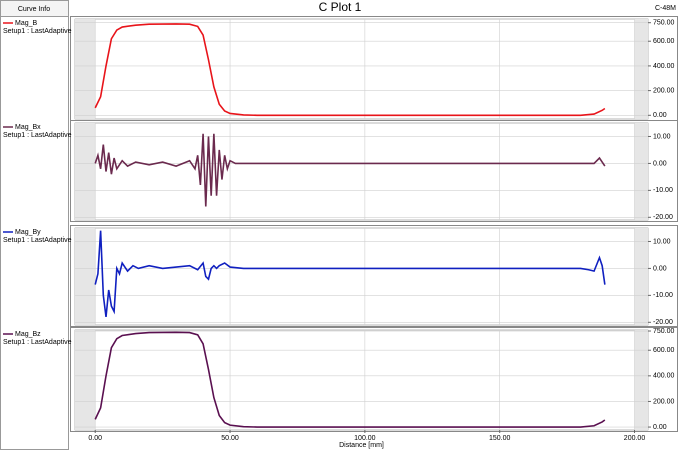 The height and width of the screenshot is (450, 680). What do you see at coordinates (365, 438) in the screenshot?
I see `x-tick-label: 100.00` at bounding box center [365, 438].